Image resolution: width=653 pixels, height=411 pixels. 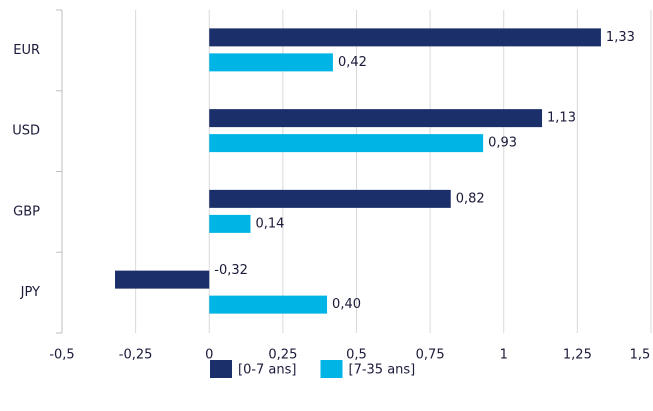 I want to click on value-label: 1,13, so click(x=561, y=118).